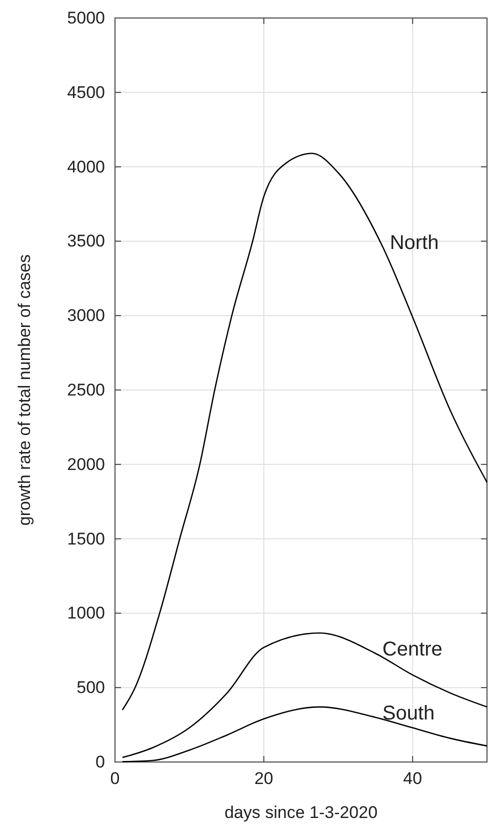  Describe the element at coordinates (24, 390) in the screenshot. I see `y-axis-title: growth rate of total number of cases` at that location.